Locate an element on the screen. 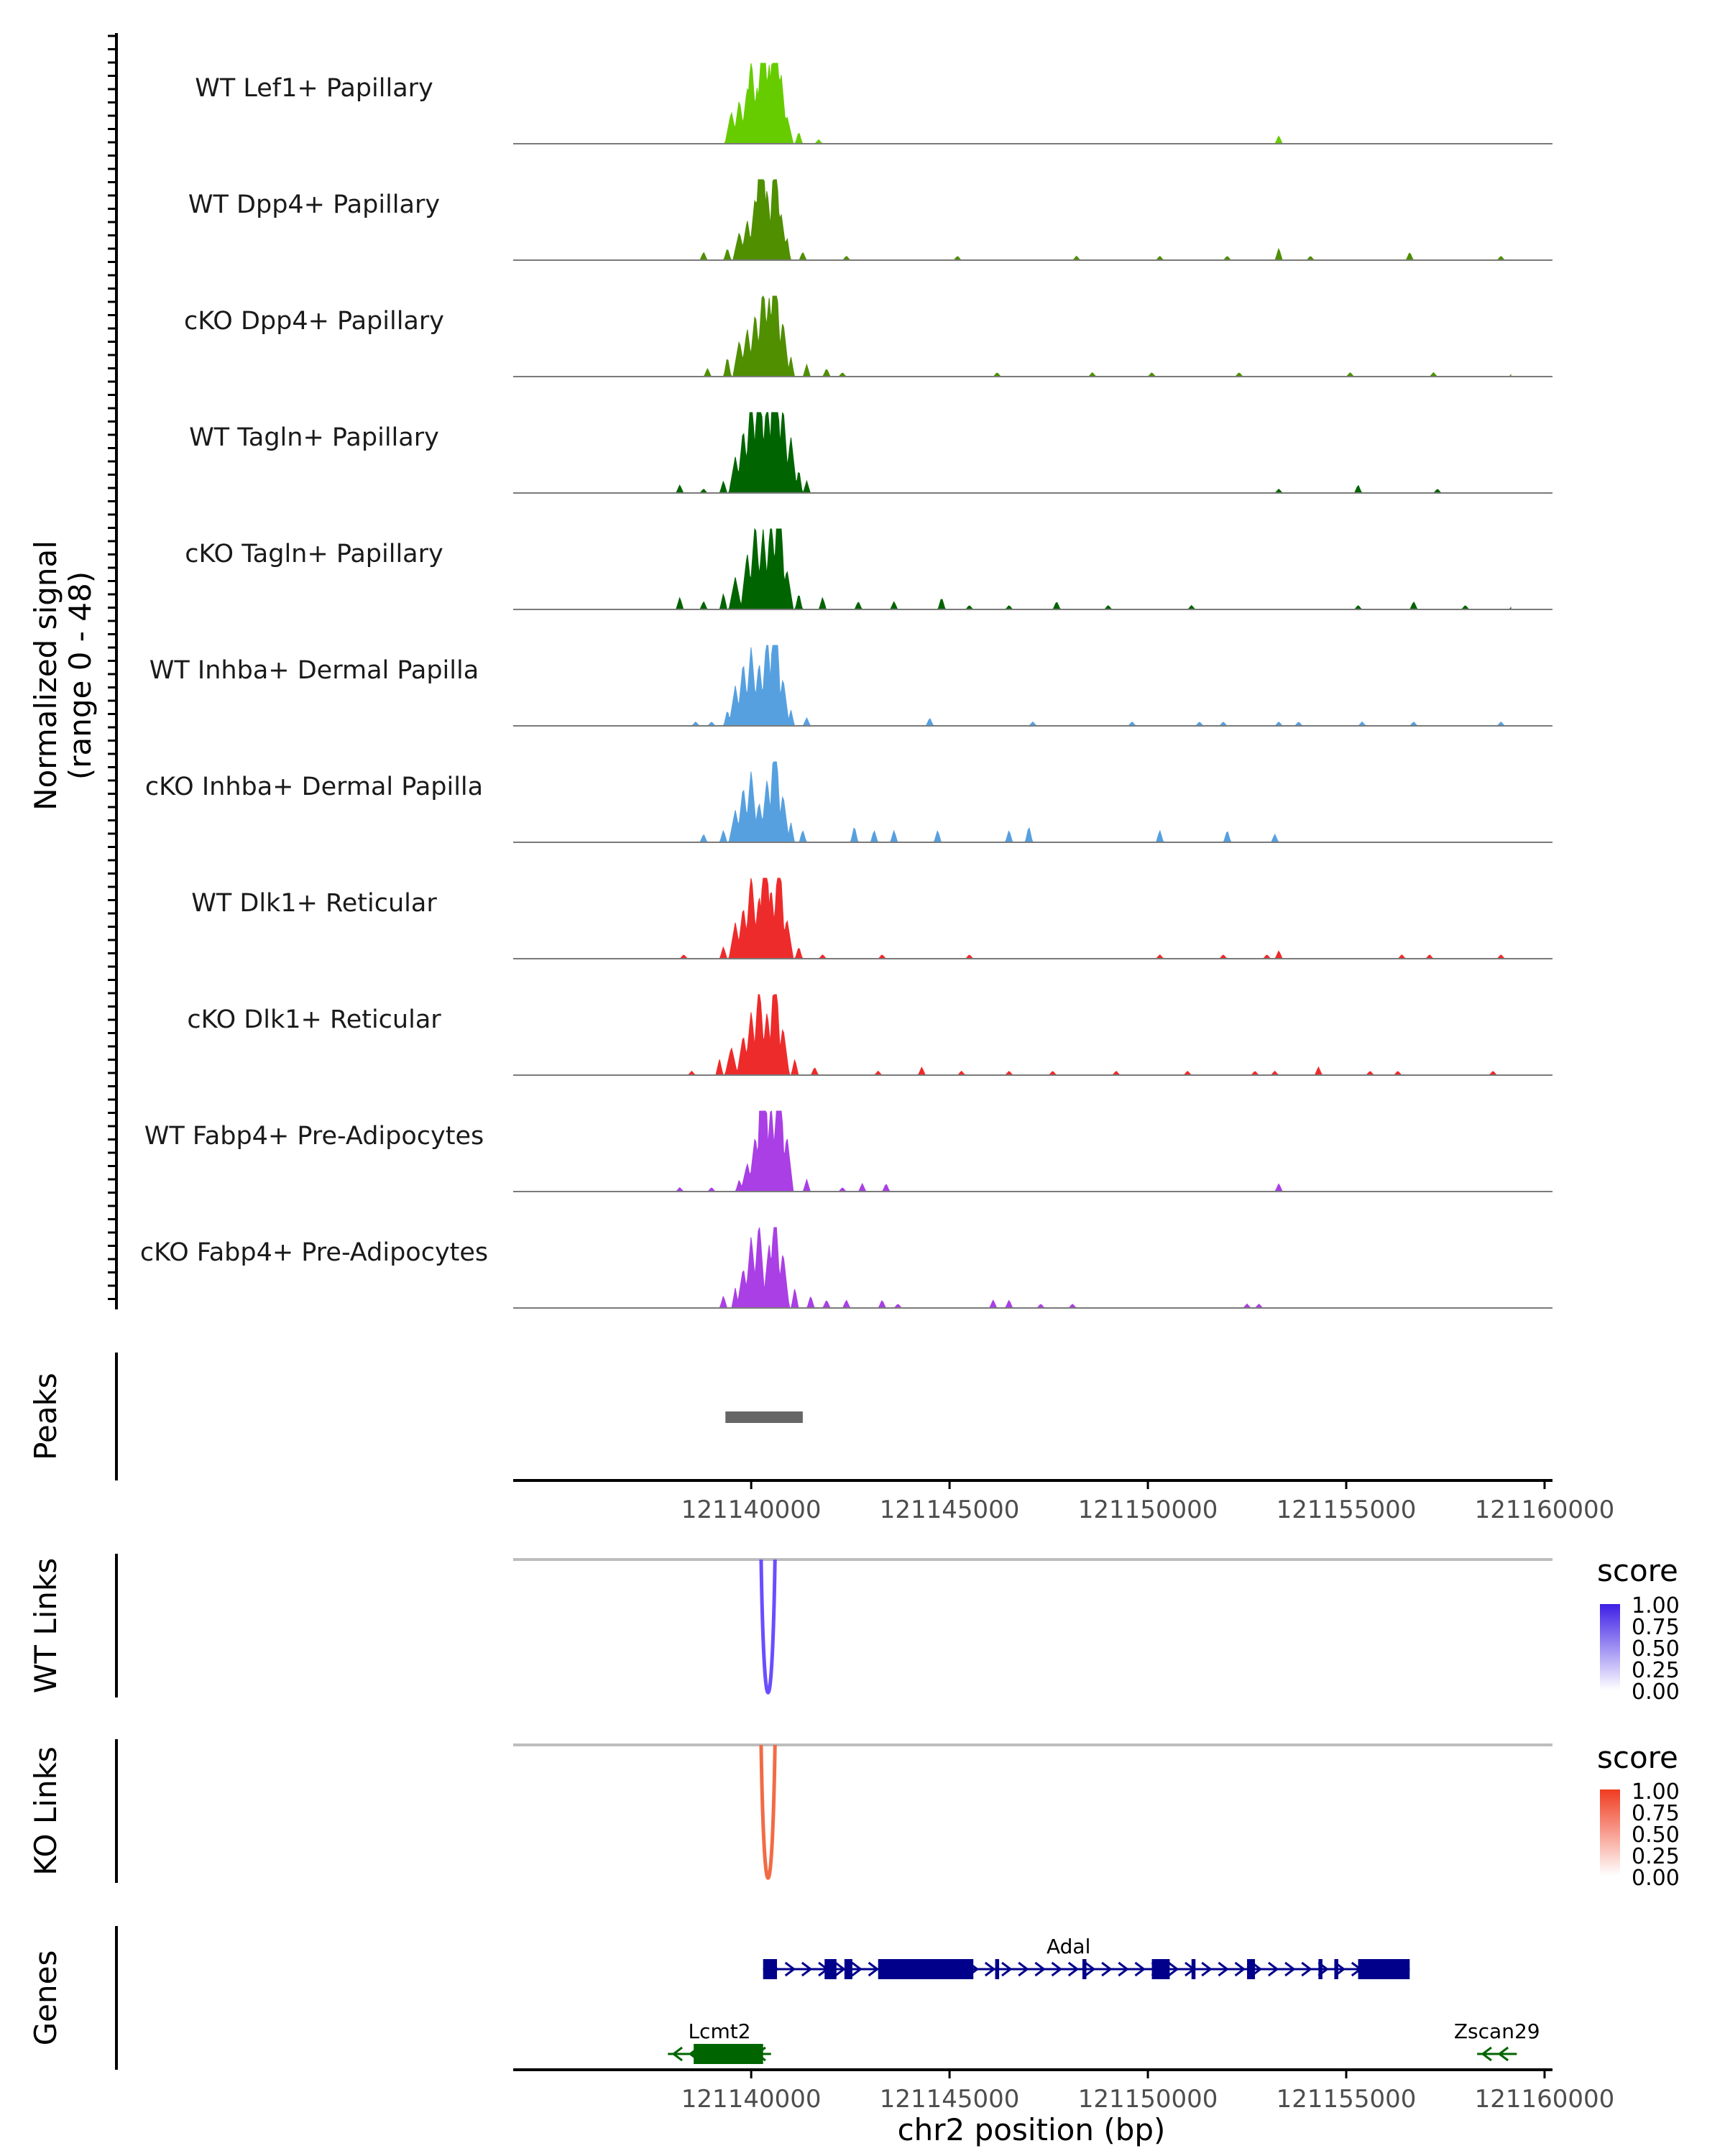 Image resolution: width=1725 pixels, height=2156 pixels. gene-name: Zscan29 is located at coordinates (1497, 2031).